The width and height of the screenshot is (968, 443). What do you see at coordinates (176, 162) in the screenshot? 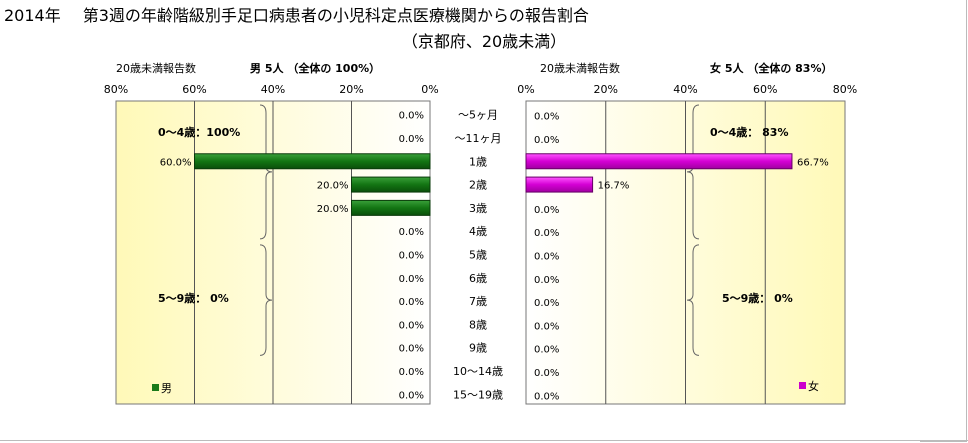
I see `male-data-label: 60.0%` at bounding box center [176, 162].